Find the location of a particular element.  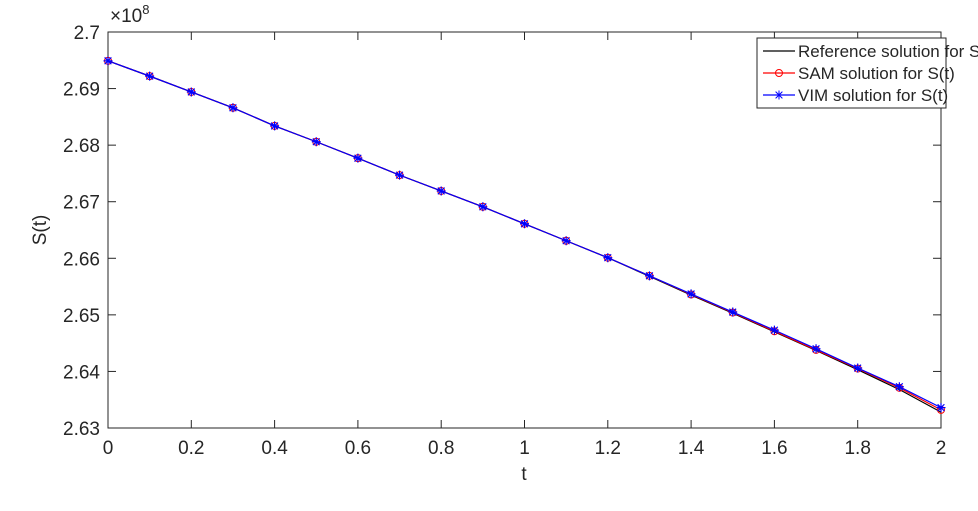

x-tick-label: 1.4 is located at coordinates (691, 448).